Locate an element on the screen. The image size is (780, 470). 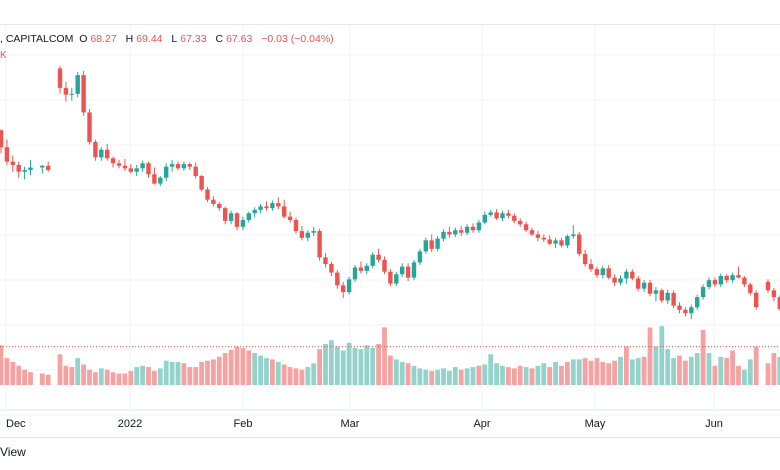
close-value: 67.63 is located at coordinates (239, 39).